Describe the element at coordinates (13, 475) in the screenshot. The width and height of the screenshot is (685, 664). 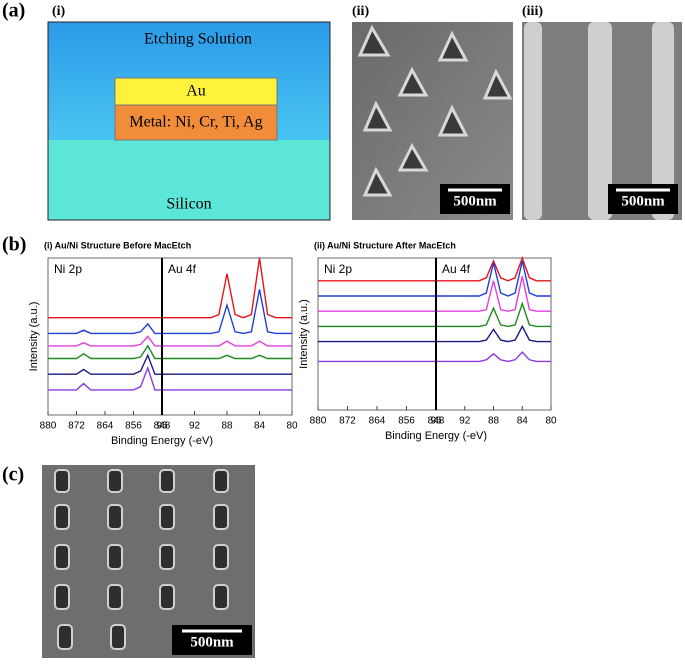
I see `panel-label: (c)` at that location.